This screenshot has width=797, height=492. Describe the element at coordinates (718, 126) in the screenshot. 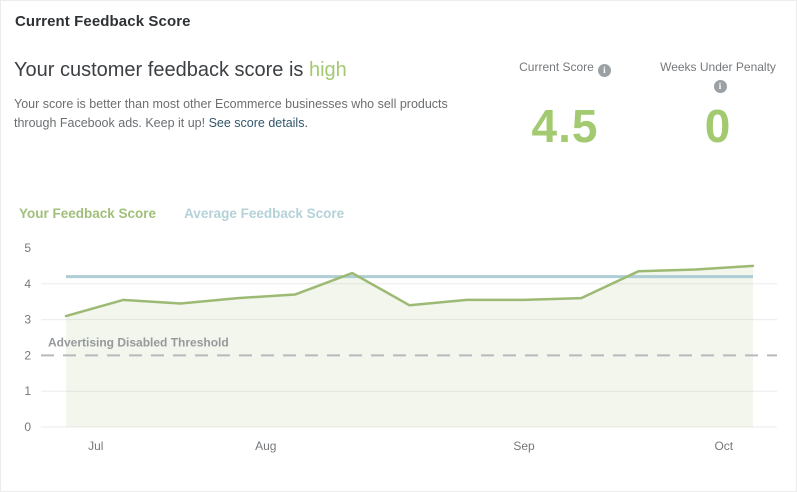

I see `weeks-under-penalty-value: 0` at that location.